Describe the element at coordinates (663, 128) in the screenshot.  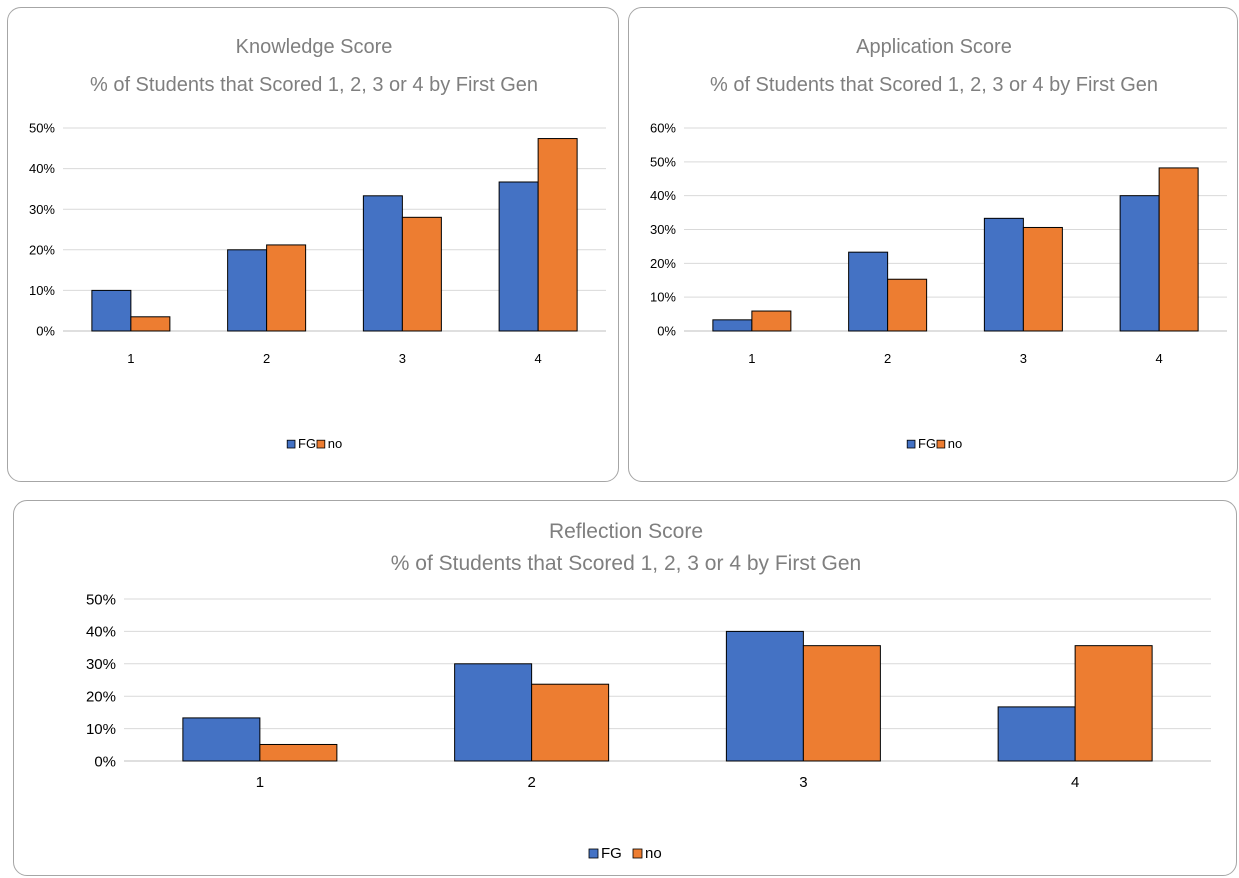
I see `y-tick-label: 60%` at that location.